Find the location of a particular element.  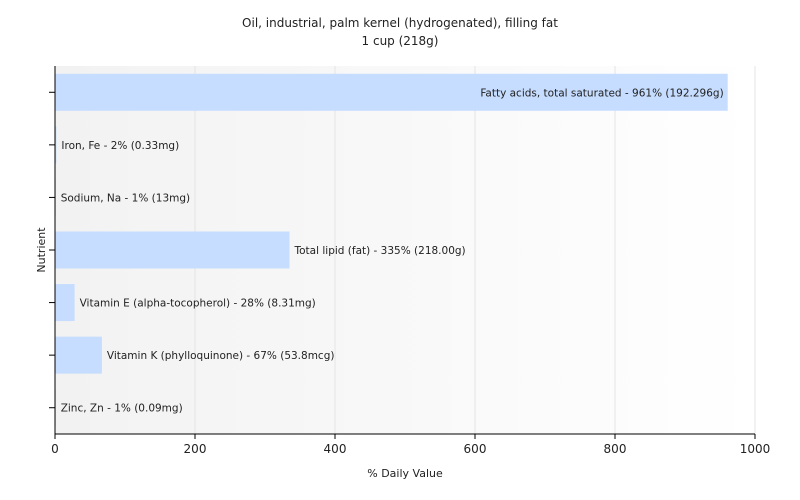

bar-label: Sodium, Na - 1% (13mg) is located at coordinates (125, 198).